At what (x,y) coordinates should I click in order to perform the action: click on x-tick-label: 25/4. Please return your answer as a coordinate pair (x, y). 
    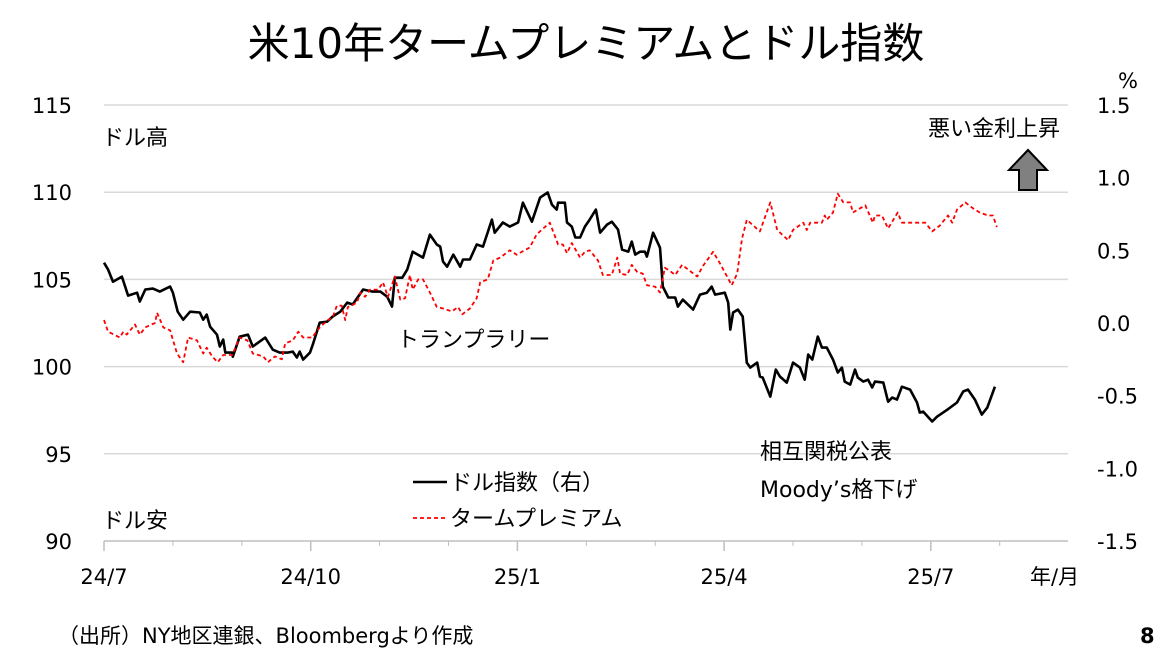
    Looking at the image, I should click on (724, 577).